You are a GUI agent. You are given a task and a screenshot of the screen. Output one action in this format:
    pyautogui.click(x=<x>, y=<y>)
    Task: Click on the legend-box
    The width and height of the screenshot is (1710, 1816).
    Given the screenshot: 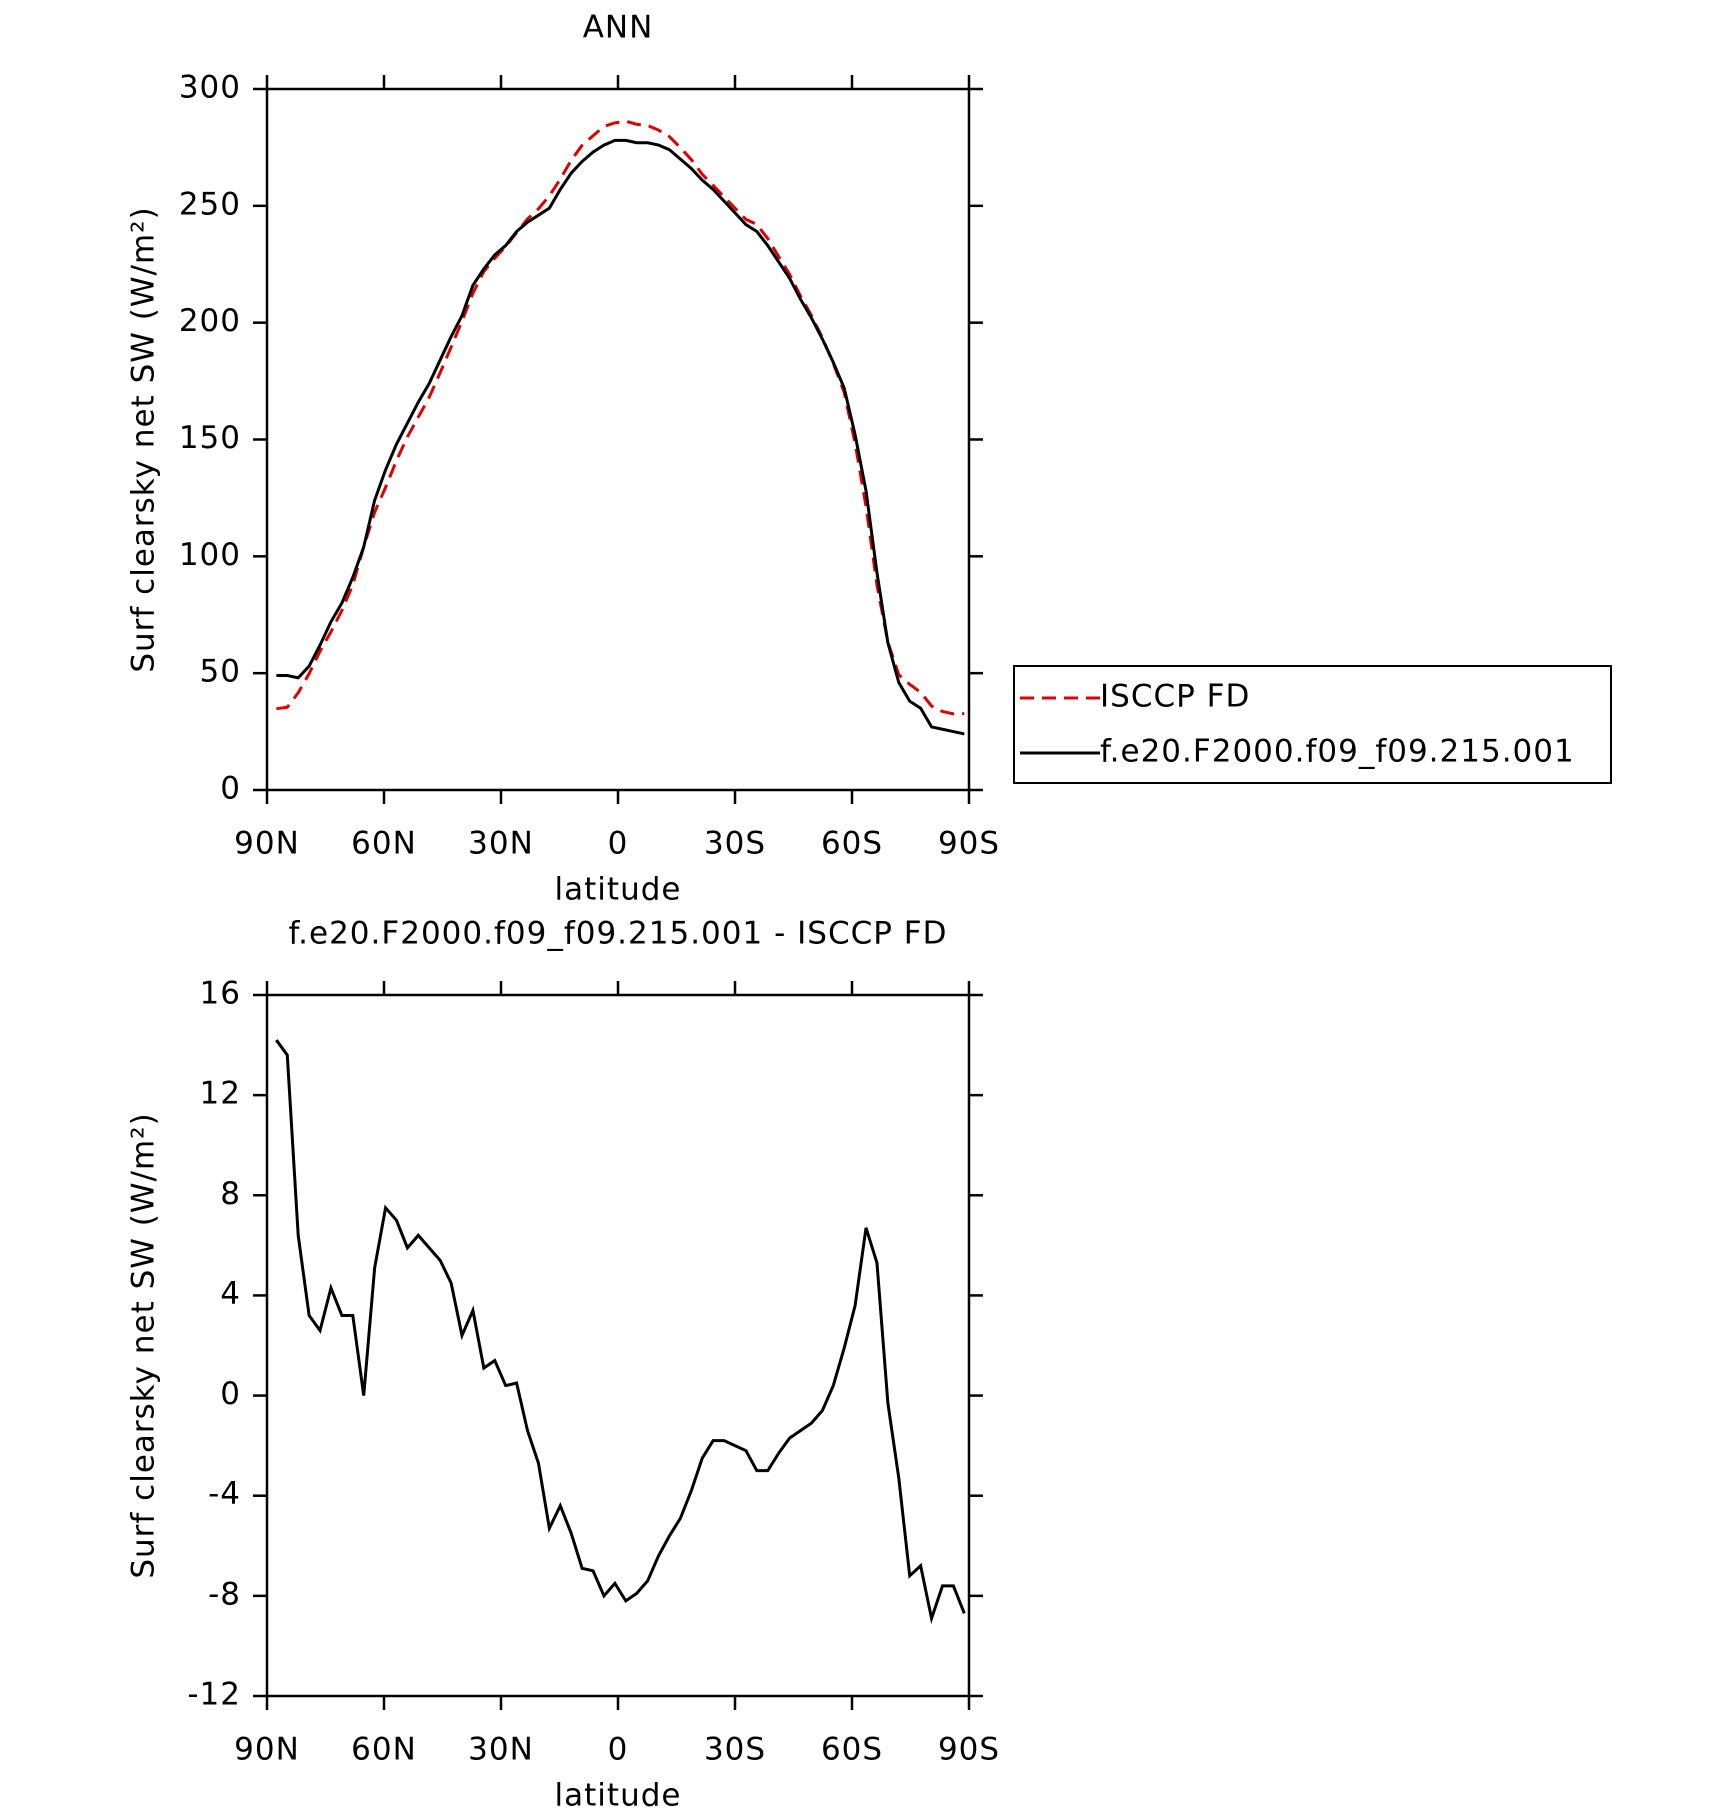 What is the action you would take?
    pyautogui.click(x=1312, y=724)
    